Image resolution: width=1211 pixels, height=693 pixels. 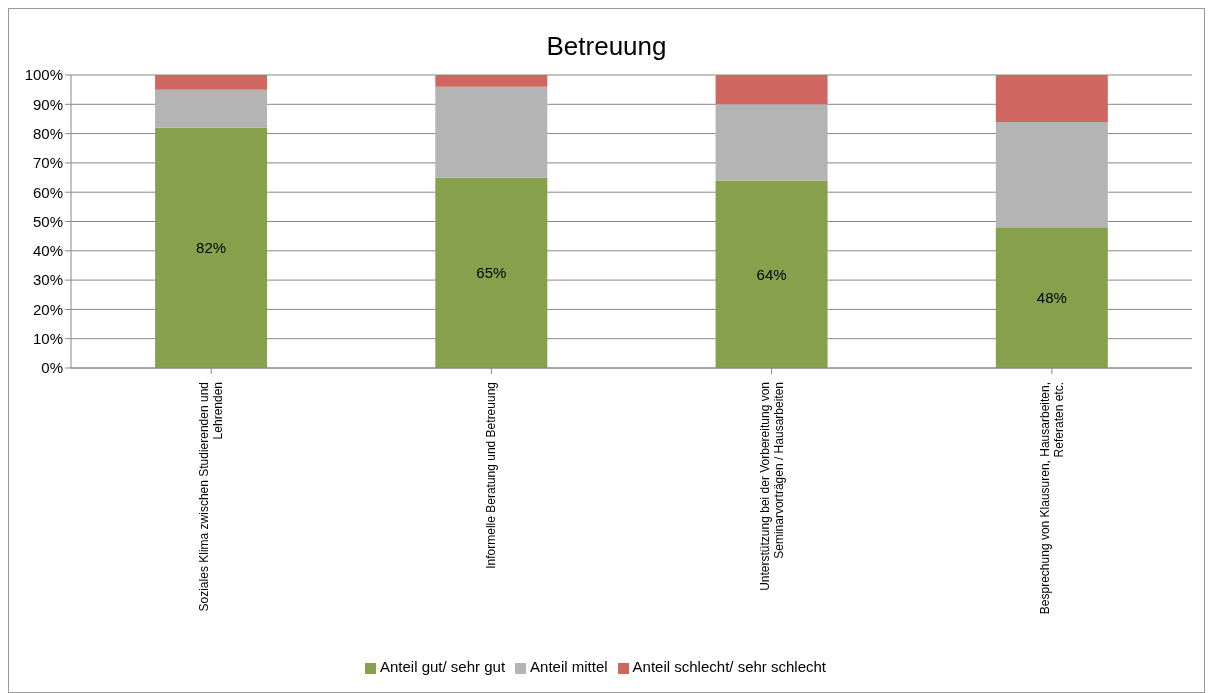 What do you see at coordinates (47, 192) in the screenshot?
I see `y-tick-label: 60%` at bounding box center [47, 192].